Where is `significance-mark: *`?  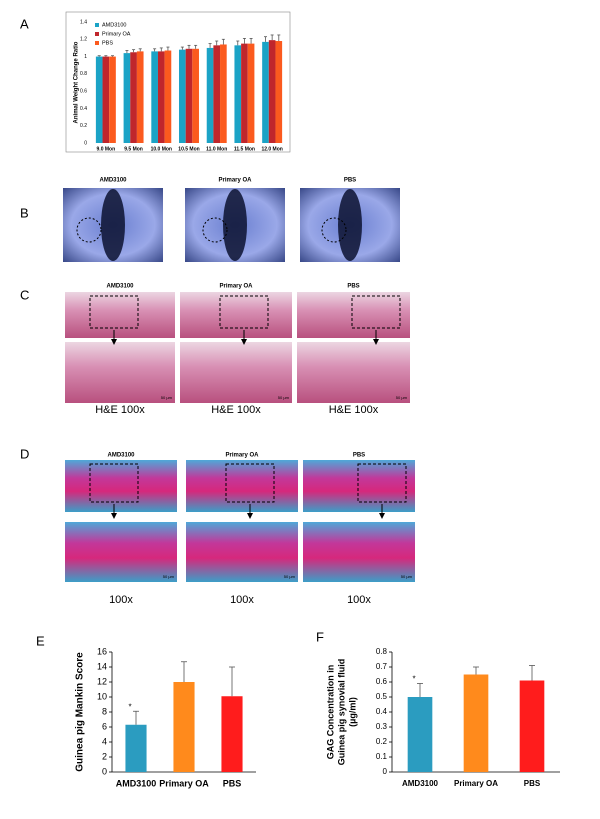 significance-mark: * is located at coordinates (413, 679).